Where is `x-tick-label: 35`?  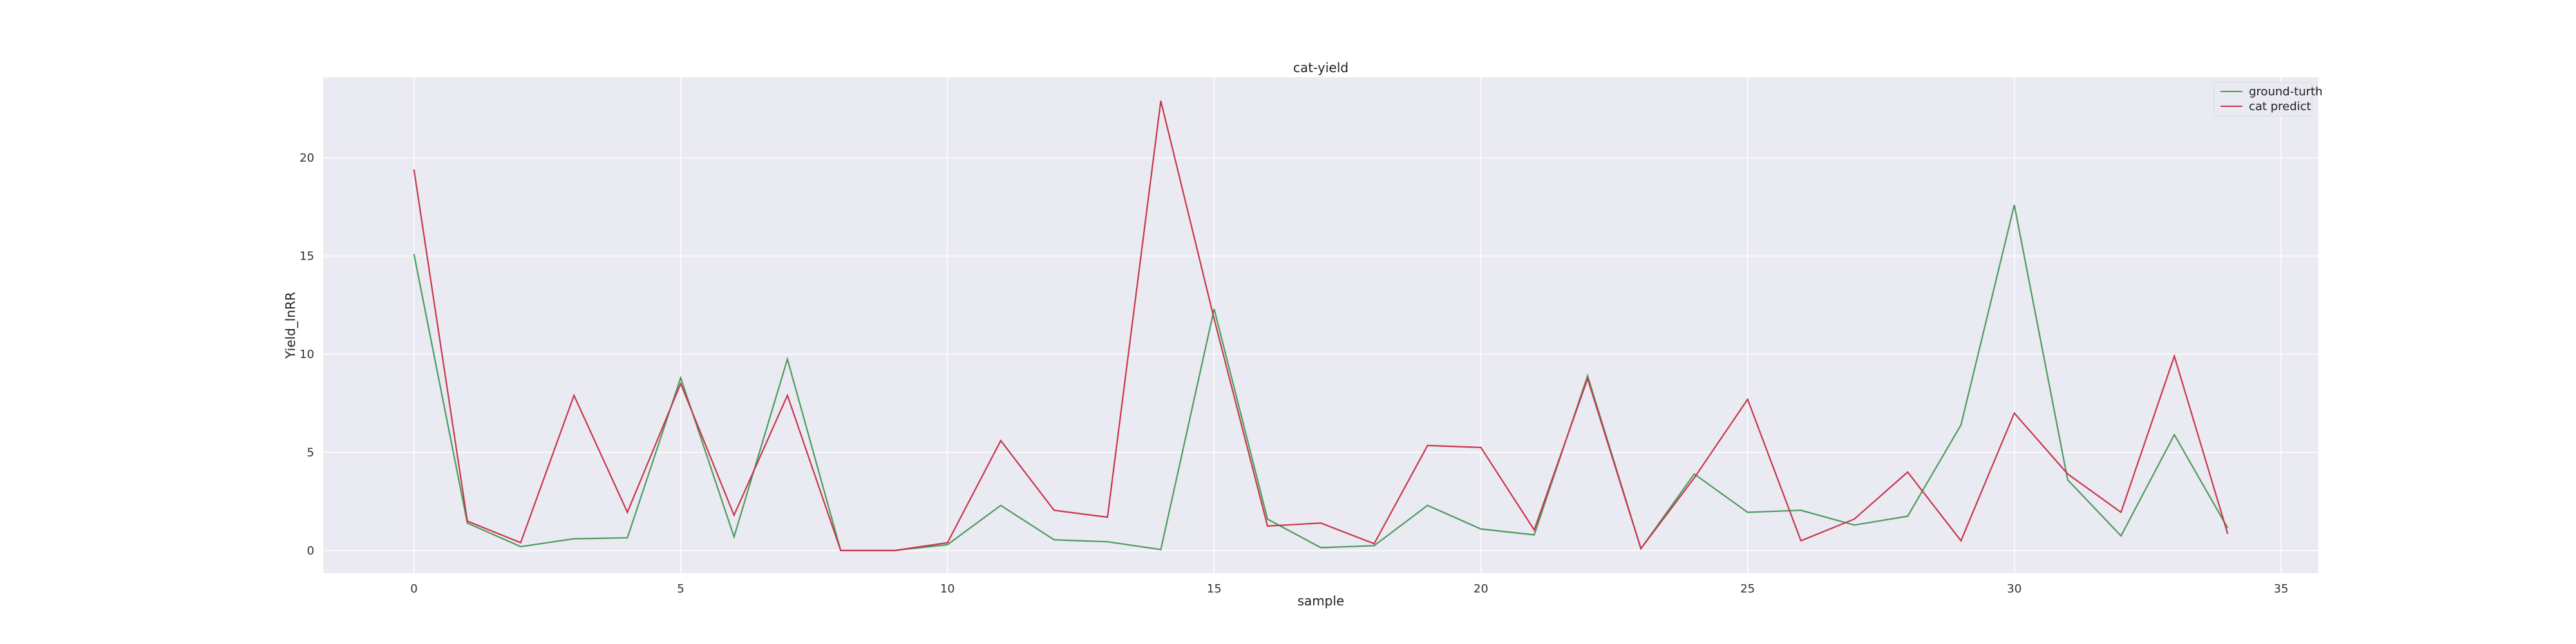 x-tick-label: 35 is located at coordinates (2281, 589).